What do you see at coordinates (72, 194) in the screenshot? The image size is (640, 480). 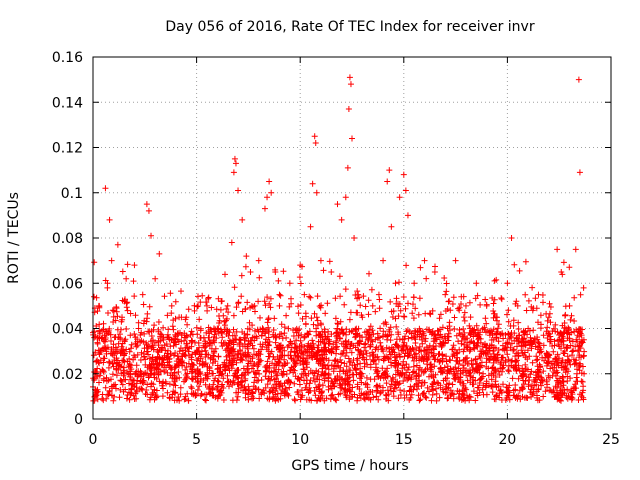 I see `y-tick-label: 0.1` at bounding box center [72, 194].